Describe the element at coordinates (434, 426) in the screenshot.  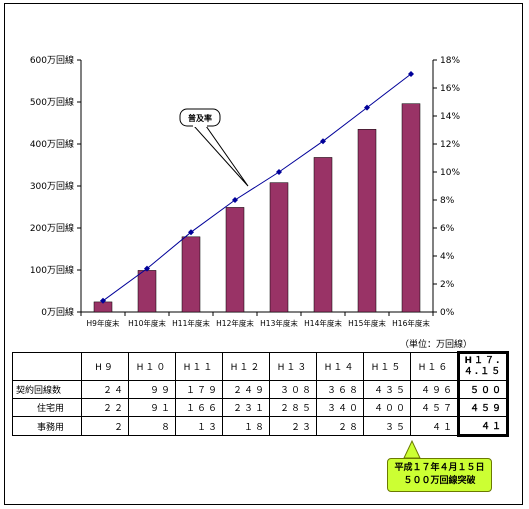
I see `table-cell: ４１` at that location.